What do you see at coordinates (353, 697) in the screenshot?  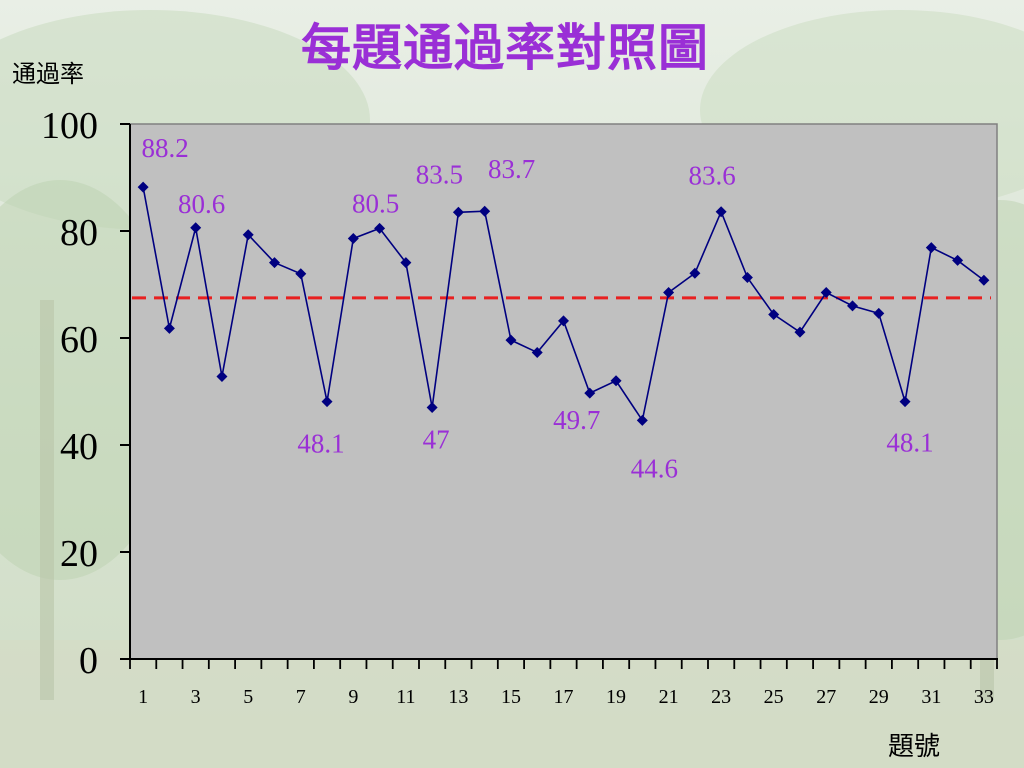 I see `x-tick-label: 9` at bounding box center [353, 697].